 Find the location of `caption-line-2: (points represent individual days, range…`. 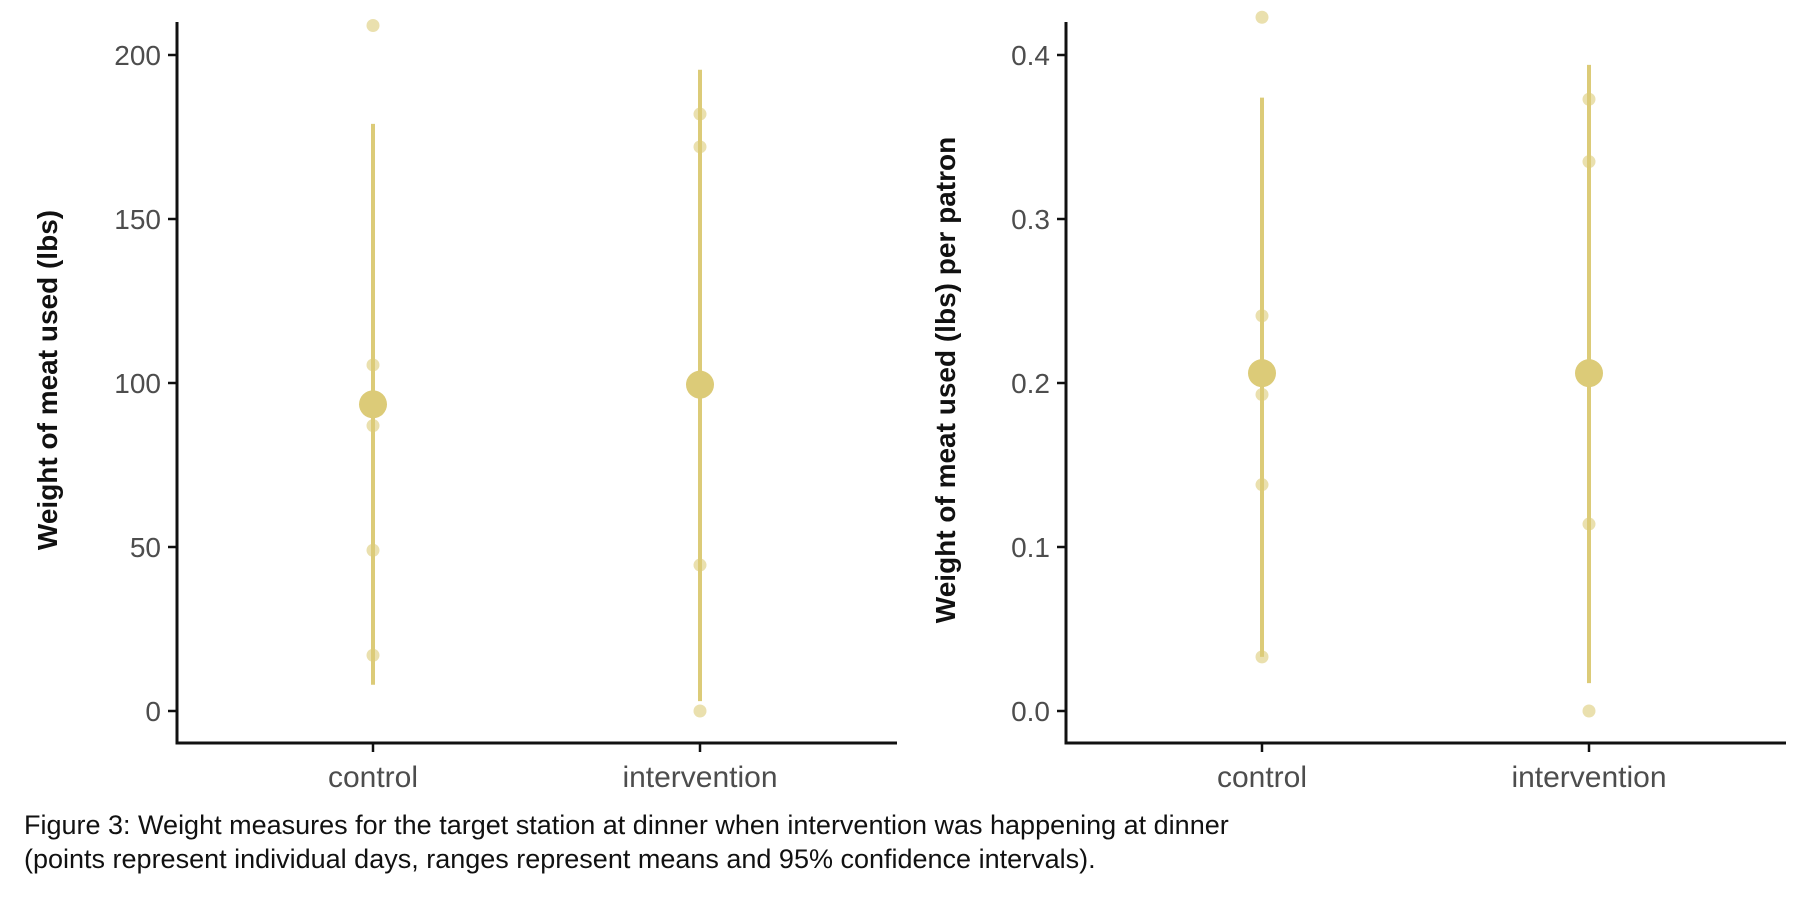

caption-line-2: (points represent individual days, range… is located at coordinates (560, 859).